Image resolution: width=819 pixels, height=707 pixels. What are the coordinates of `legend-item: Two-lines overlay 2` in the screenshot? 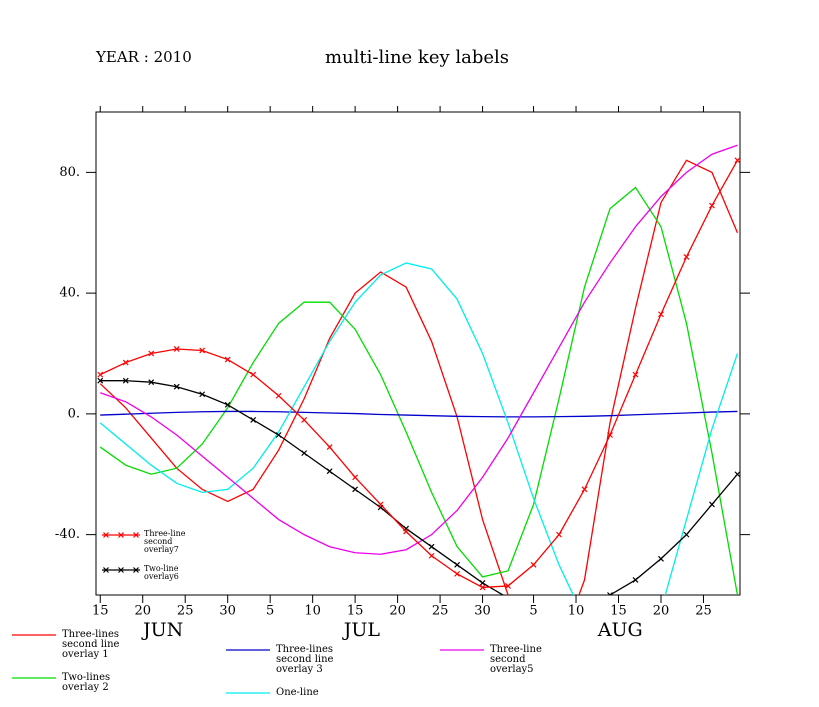 It's located at (61, 683).